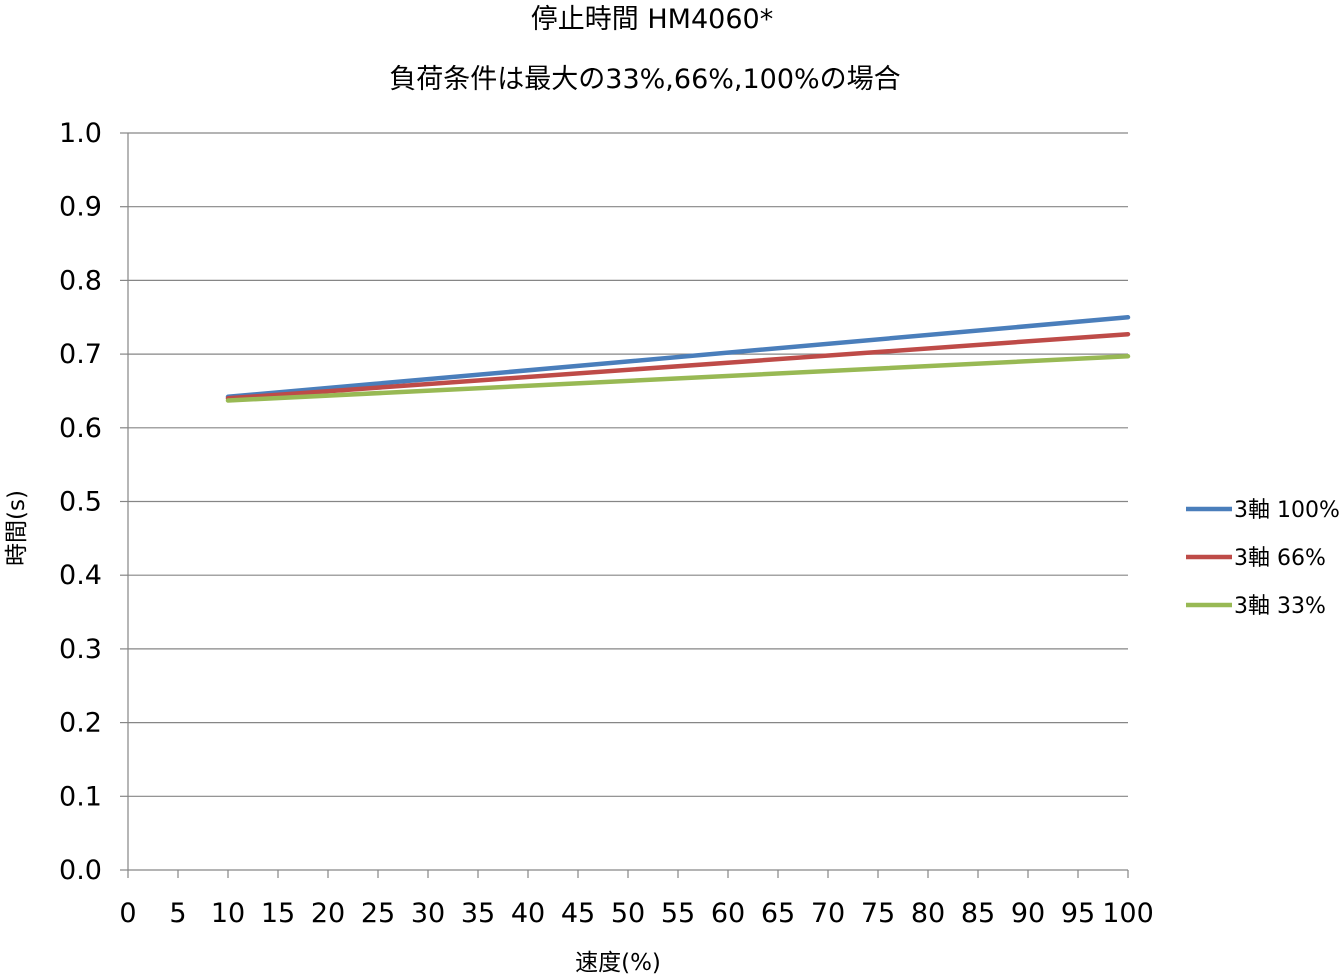  What do you see at coordinates (878, 913) in the screenshot?
I see `x-tick-label: 75` at bounding box center [878, 913].